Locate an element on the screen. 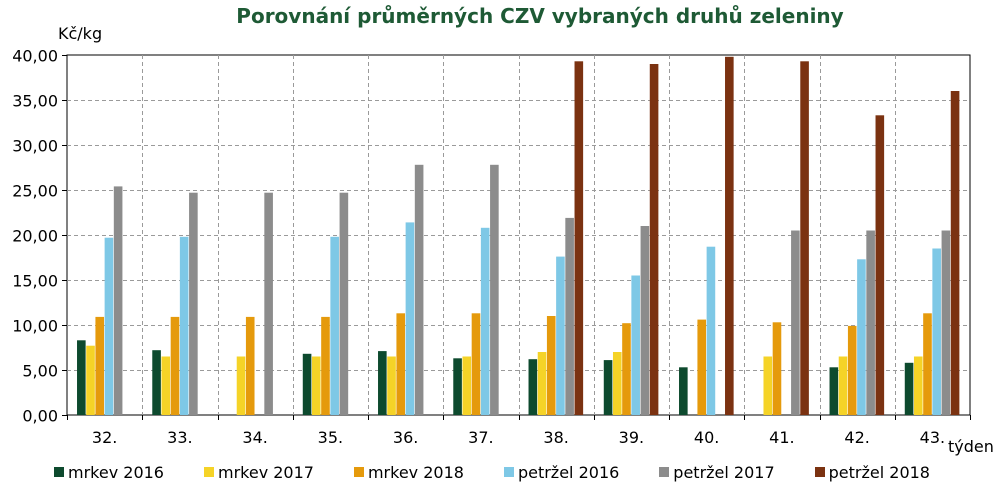 This screenshot has width=1004, height=489. x-tick-label: 35. is located at coordinates (330, 437).